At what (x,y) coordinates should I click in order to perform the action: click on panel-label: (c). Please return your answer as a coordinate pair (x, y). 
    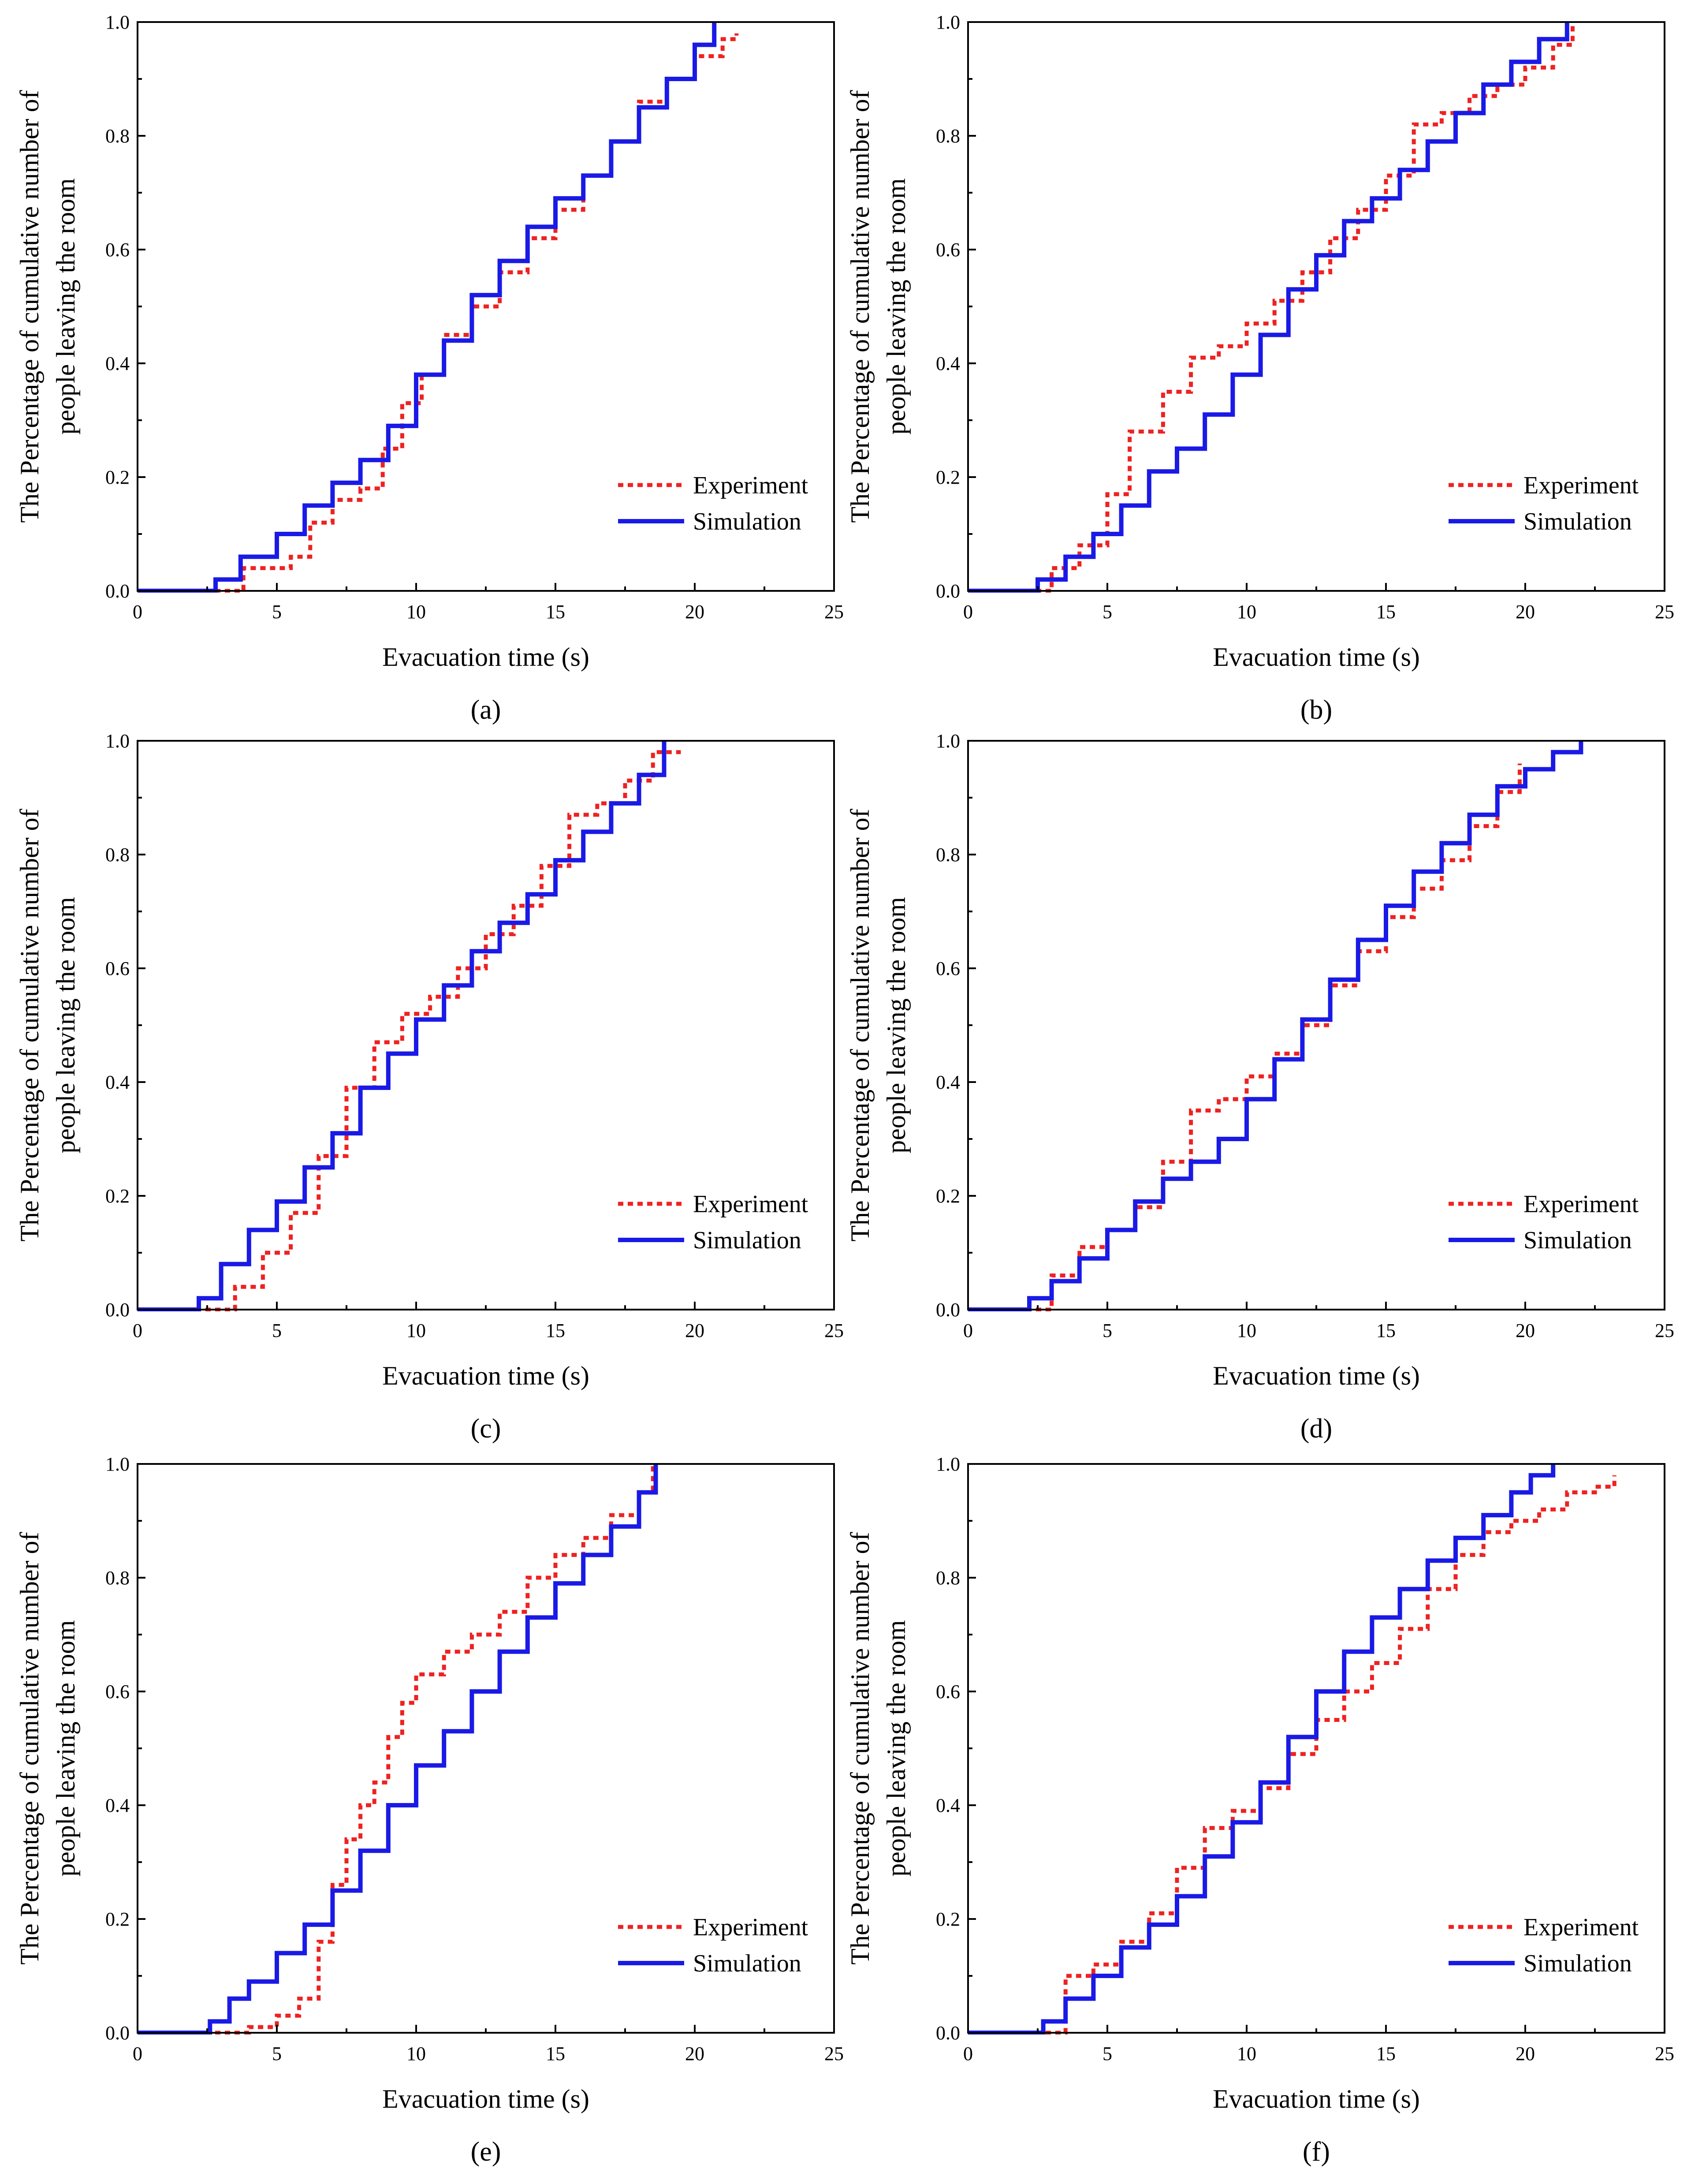
    Looking at the image, I should click on (486, 1429).